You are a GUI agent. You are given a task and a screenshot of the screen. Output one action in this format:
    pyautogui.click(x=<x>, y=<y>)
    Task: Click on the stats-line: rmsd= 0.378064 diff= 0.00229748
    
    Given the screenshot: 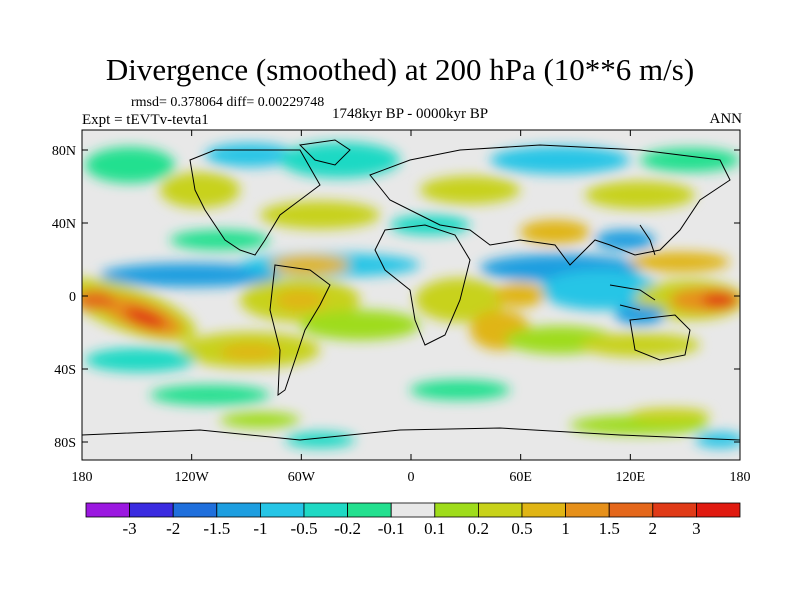 What is the action you would take?
    pyautogui.click(x=228, y=102)
    